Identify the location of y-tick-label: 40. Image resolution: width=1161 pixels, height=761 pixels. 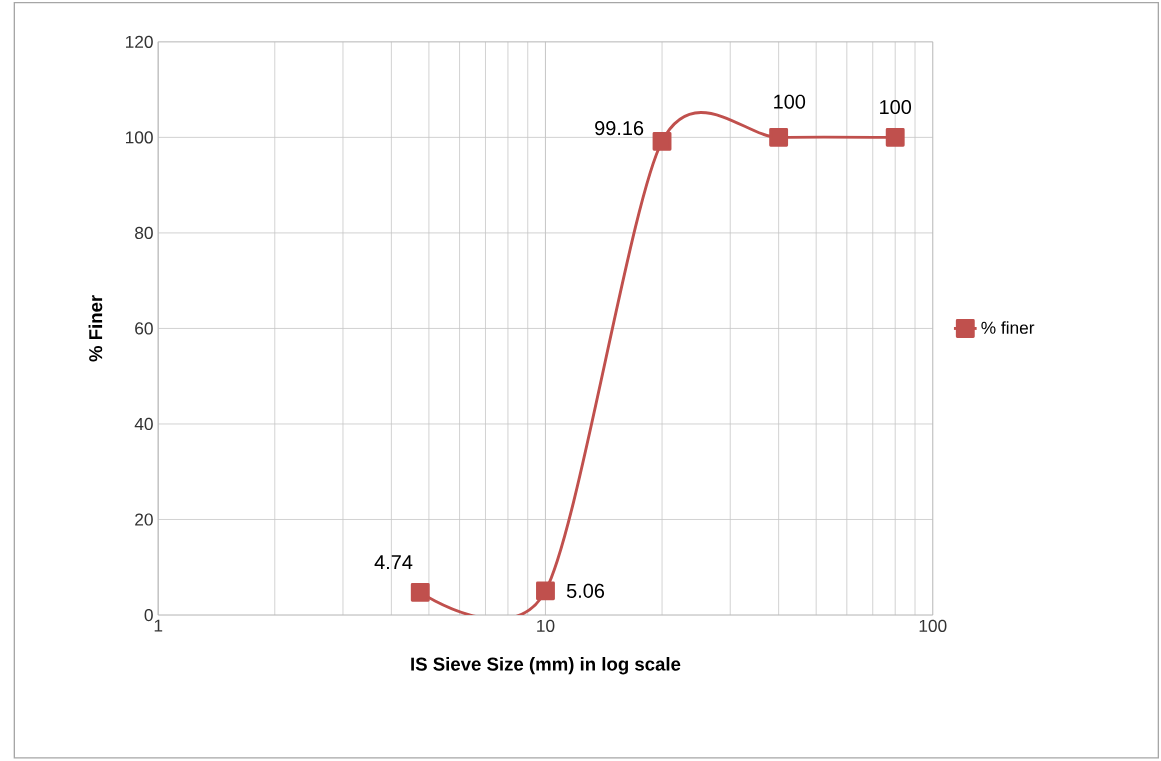
(143, 424).